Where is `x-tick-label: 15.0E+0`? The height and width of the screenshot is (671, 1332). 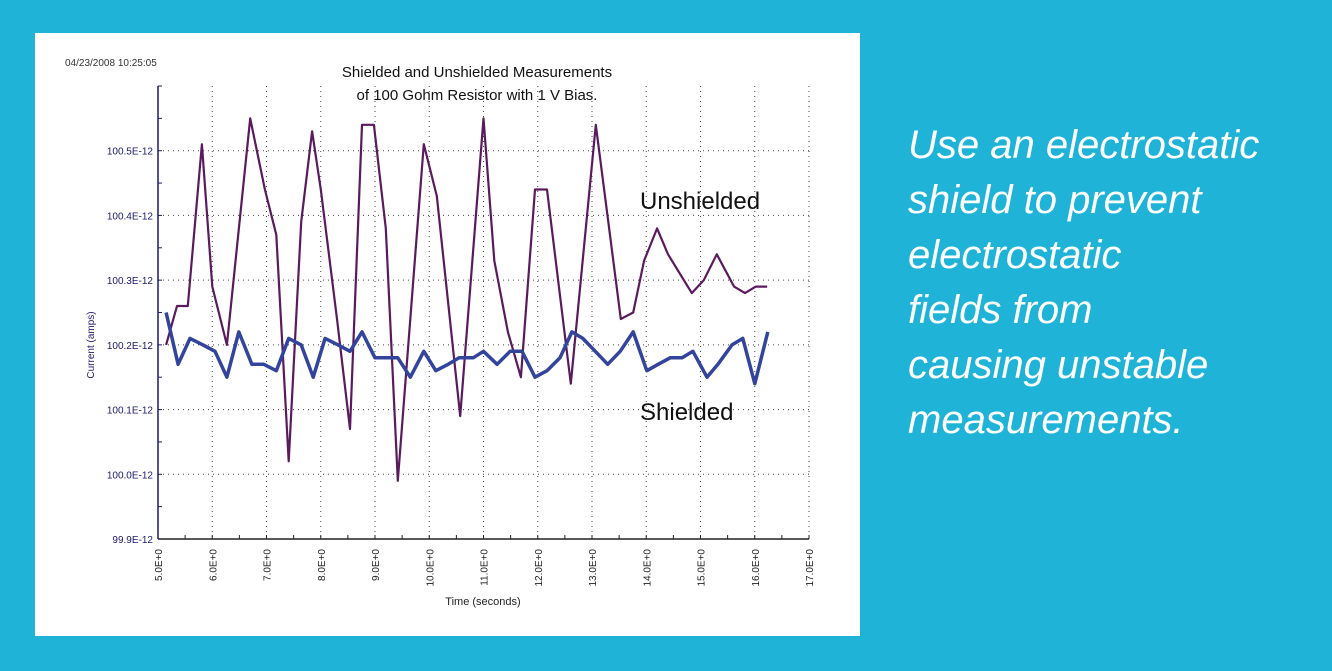 x-tick-label: 15.0E+0 is located at coordinates (702, 568).